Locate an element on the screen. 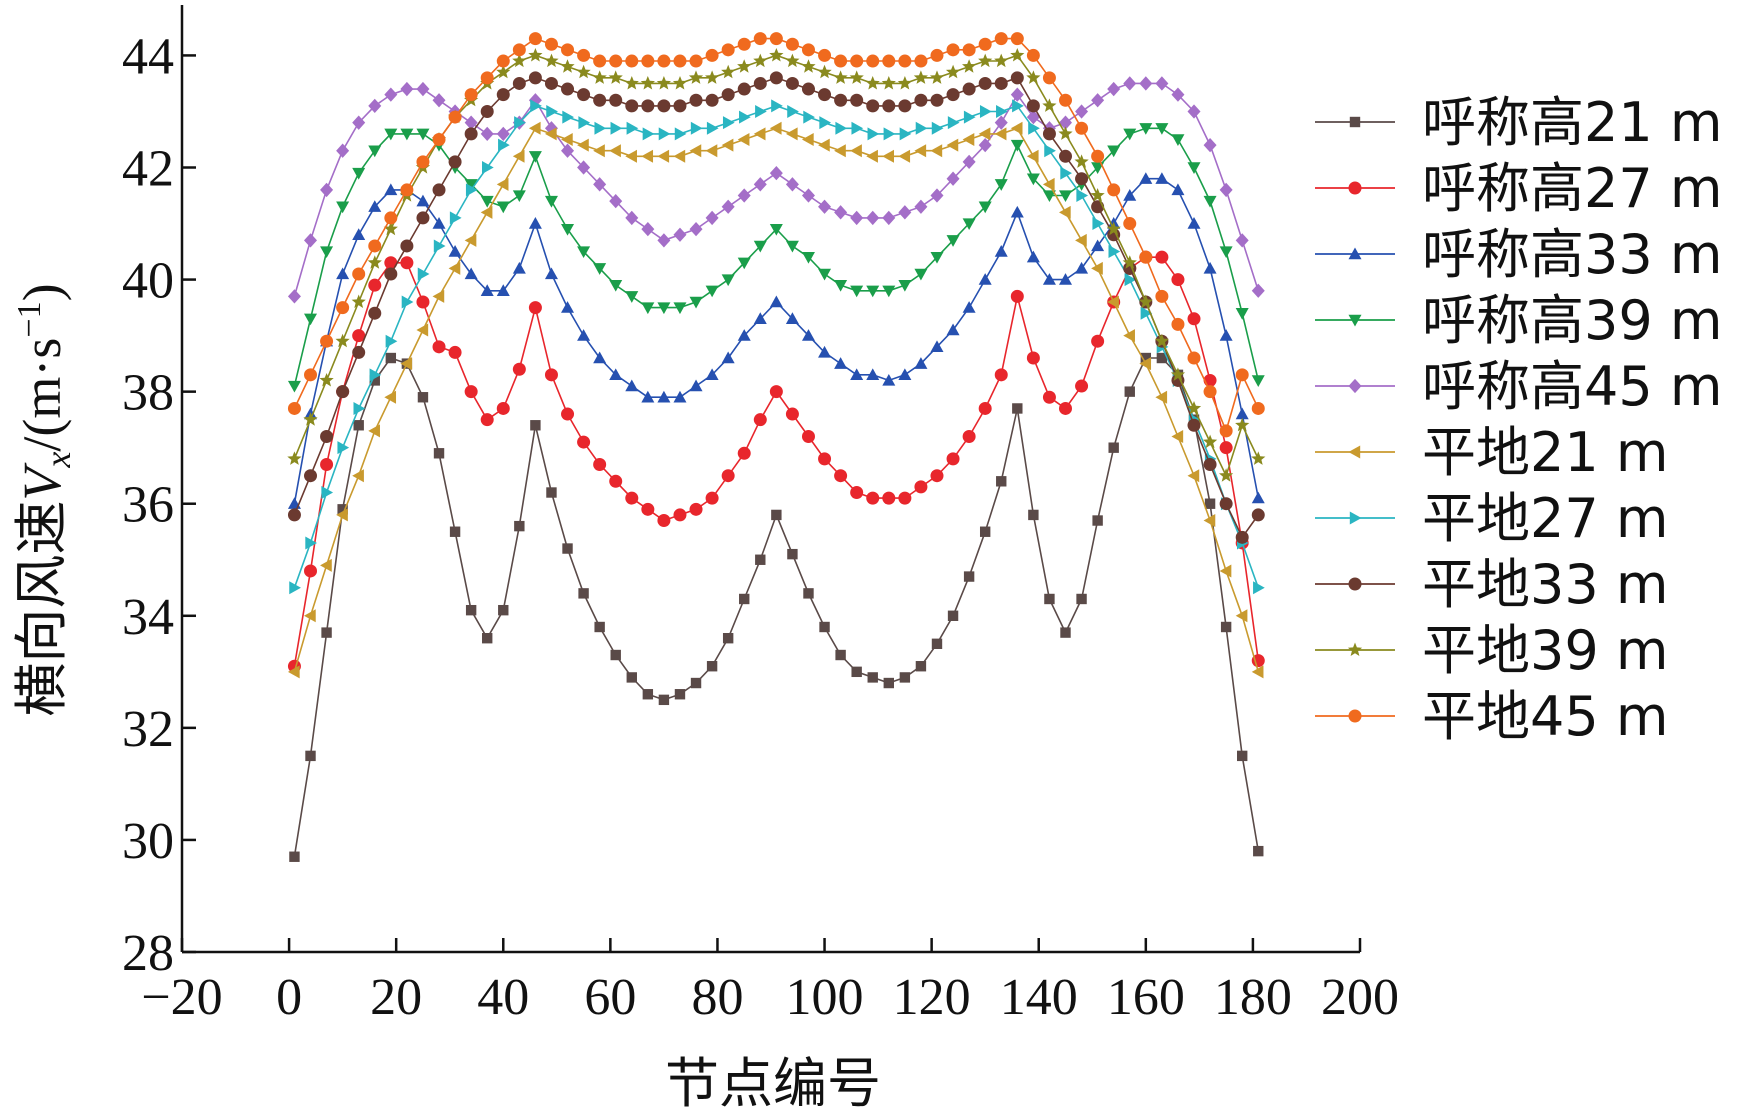  y-tick-label: 42 is located at coordinates (148, 169).